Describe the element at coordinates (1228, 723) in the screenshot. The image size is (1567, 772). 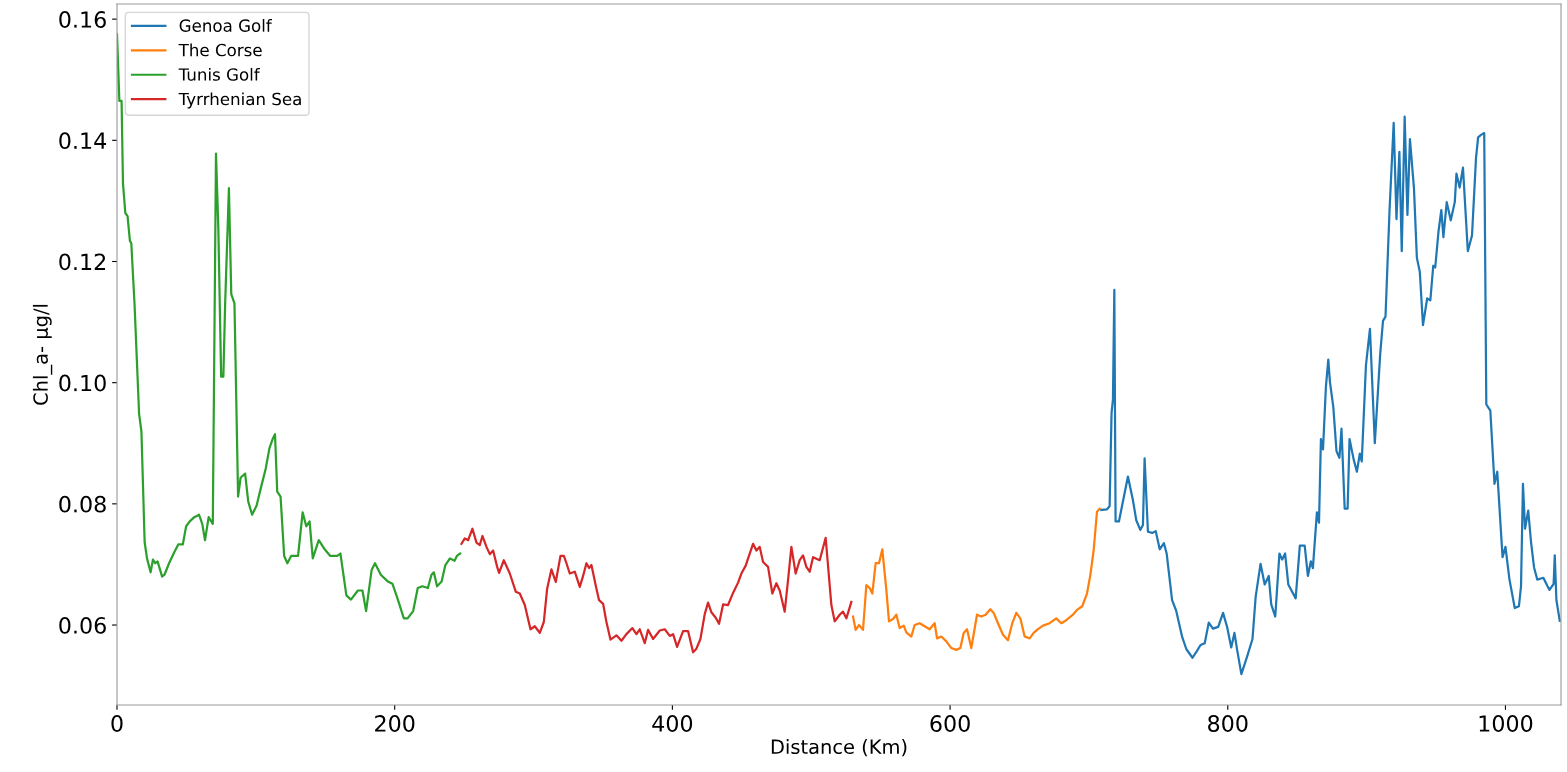
I see `x-tick-label: 800` at that location.